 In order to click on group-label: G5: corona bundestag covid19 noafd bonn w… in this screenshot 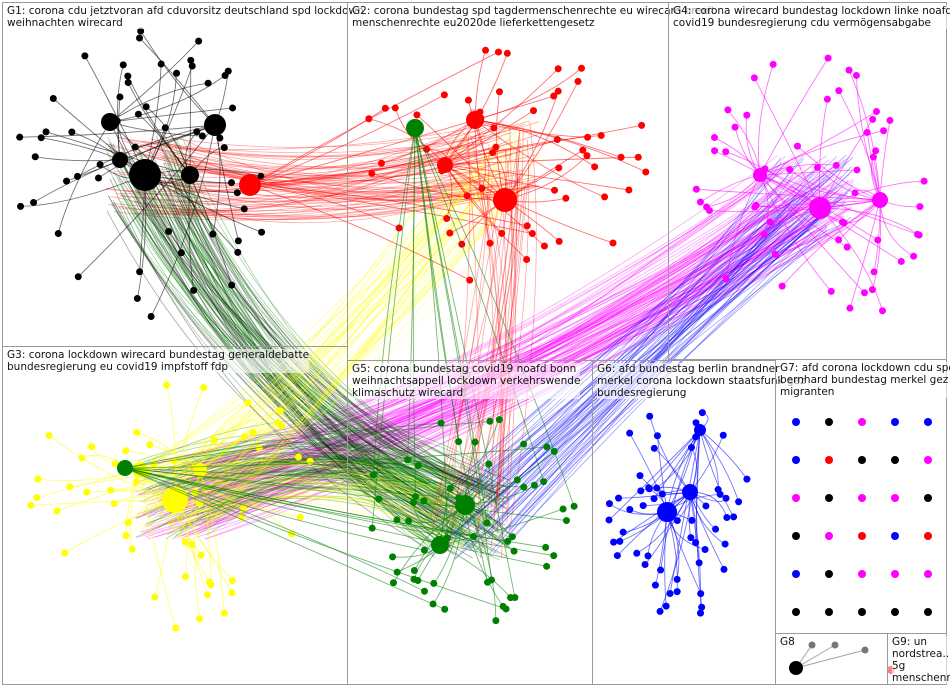, I will do `click(466, 381)`.